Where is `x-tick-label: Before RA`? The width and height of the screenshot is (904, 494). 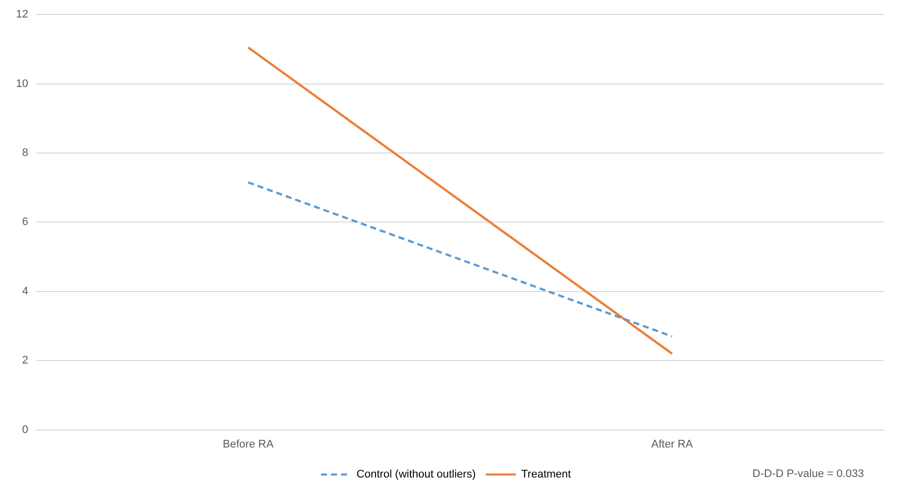 x-tick-label: Before RA is located at coordinates (248, 444).